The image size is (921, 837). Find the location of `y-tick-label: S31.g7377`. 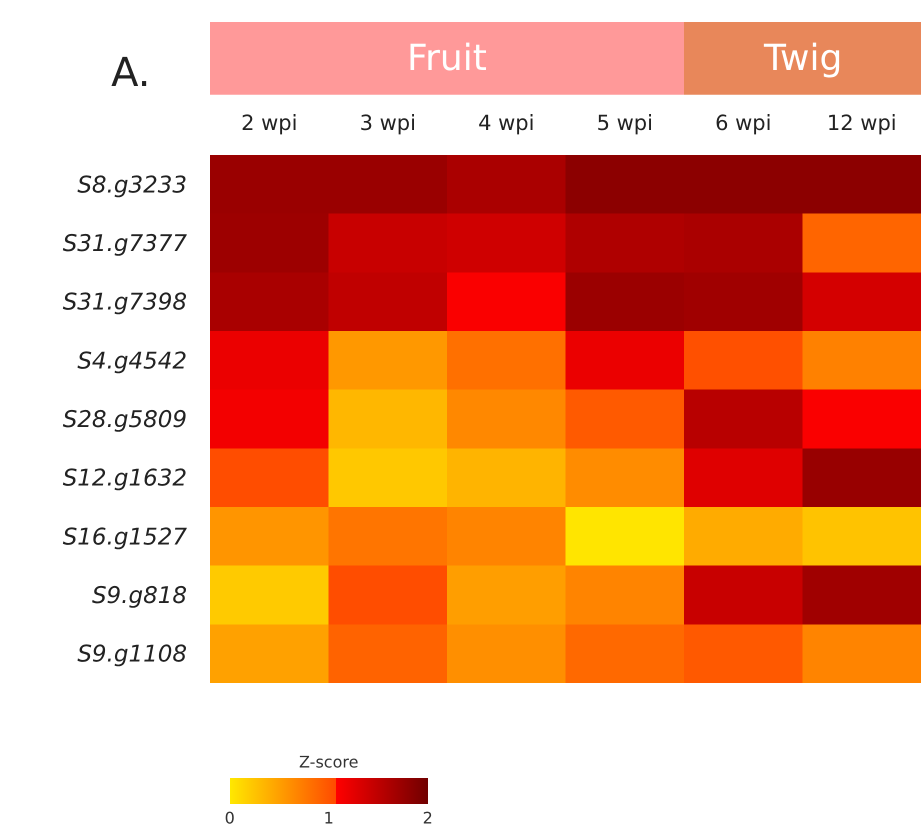

y-tick-label: S31.g7377 is located at coordinates (125, 244).